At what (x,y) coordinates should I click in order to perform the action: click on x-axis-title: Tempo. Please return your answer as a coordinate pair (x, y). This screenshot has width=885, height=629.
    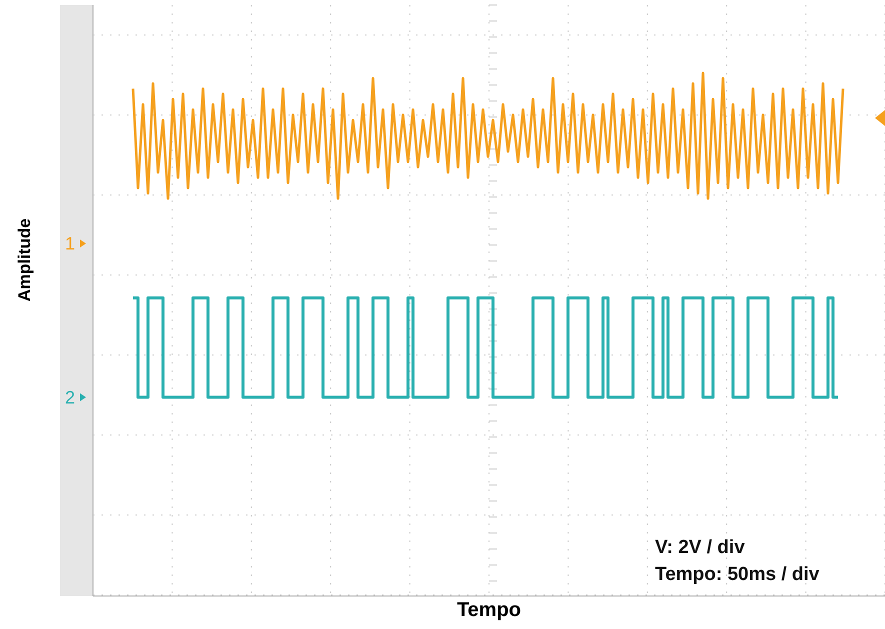
    Looking at the image, I should click on (489, 610).